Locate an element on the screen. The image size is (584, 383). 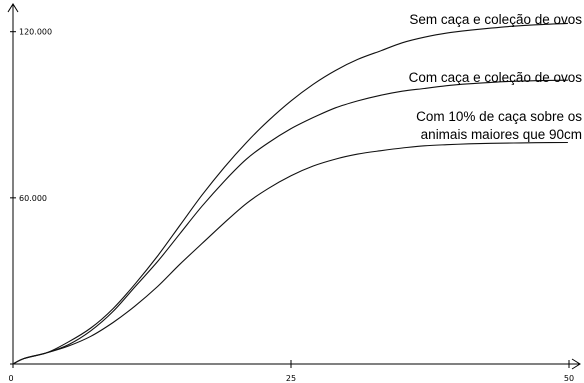
y-tick-label: 60.000 is located at coordinates (33, 198).